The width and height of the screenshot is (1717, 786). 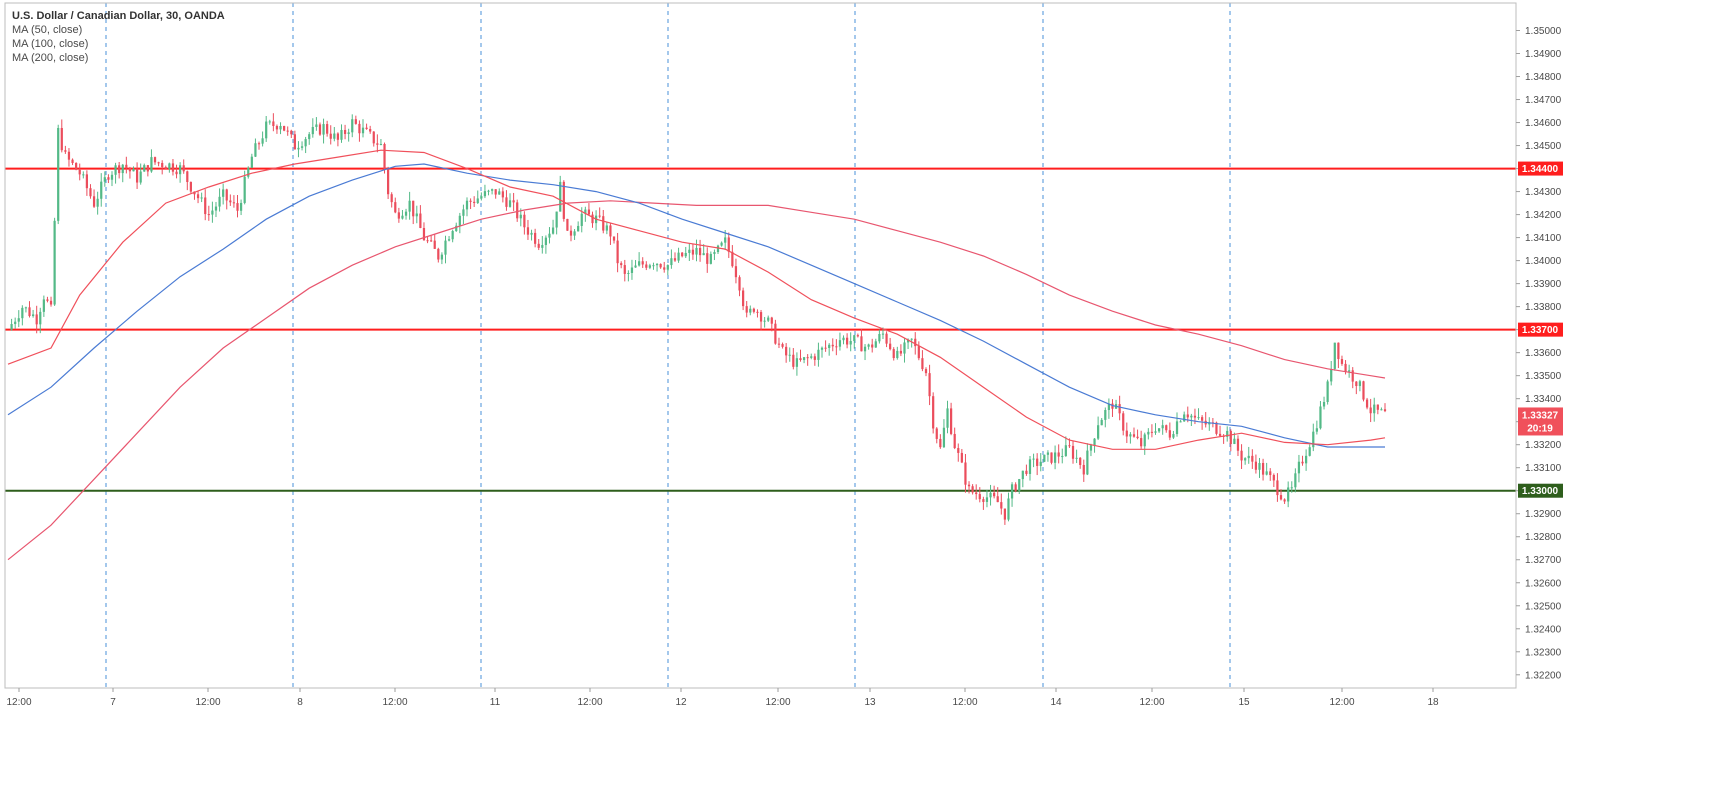 I want to click on current-price-tag, so click(x=1540, y=421).